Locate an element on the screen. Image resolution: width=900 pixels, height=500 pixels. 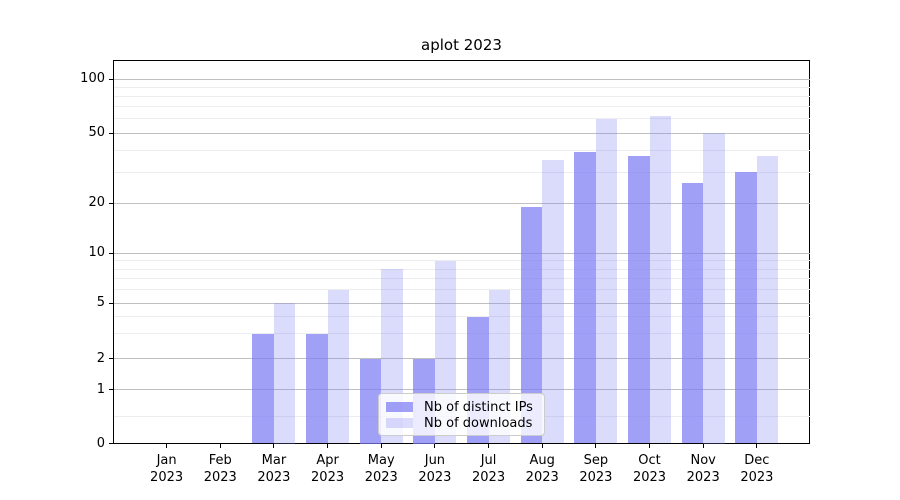
x-tick-label: Jul 2023 is located at coordinates (489, 469).